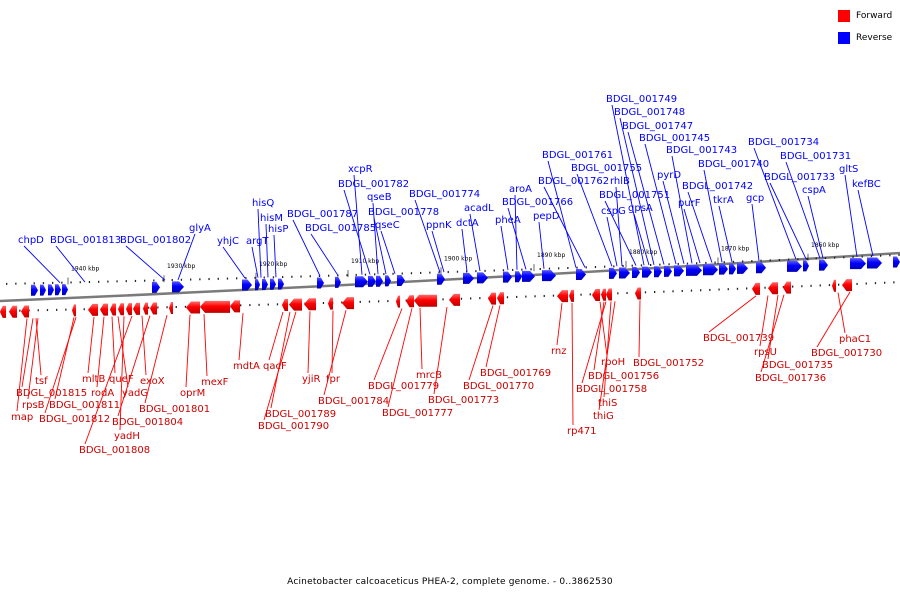  I want to click on reverse-swatch, so click(844, 38).